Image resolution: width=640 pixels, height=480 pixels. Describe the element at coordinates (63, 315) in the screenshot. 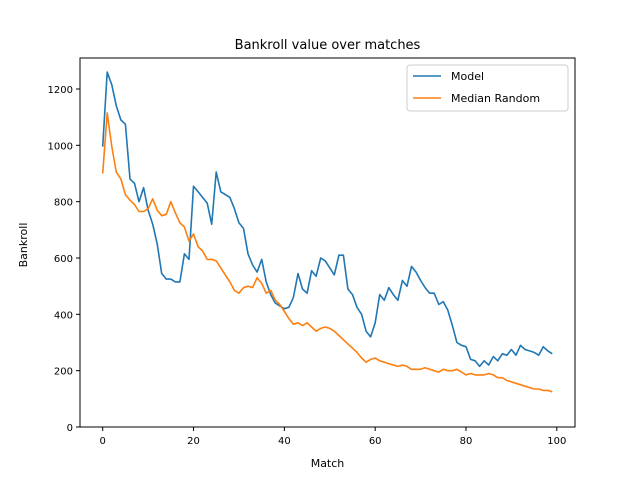

I see `y-tick-label: 400` at that location.